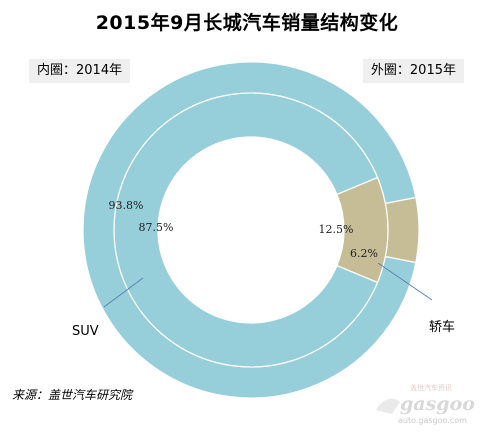 This screenshot has width=494, height=435. Describe the element at coordinates (247, 23) in the screenshot. I see `chart-title: 2015年9月长城汽车销量结构变化` at that location.